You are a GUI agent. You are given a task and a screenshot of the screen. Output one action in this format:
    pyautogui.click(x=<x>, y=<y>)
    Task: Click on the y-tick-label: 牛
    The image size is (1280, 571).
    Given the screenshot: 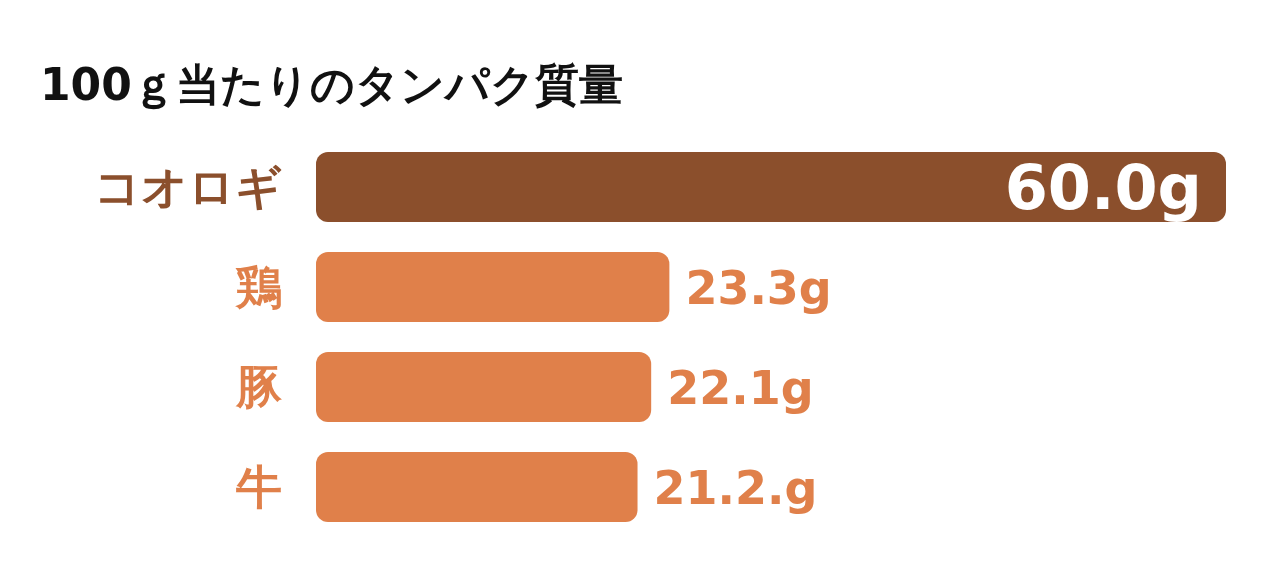 What is the action you would take?
    pyautogui.click(x=259, y=487)
    